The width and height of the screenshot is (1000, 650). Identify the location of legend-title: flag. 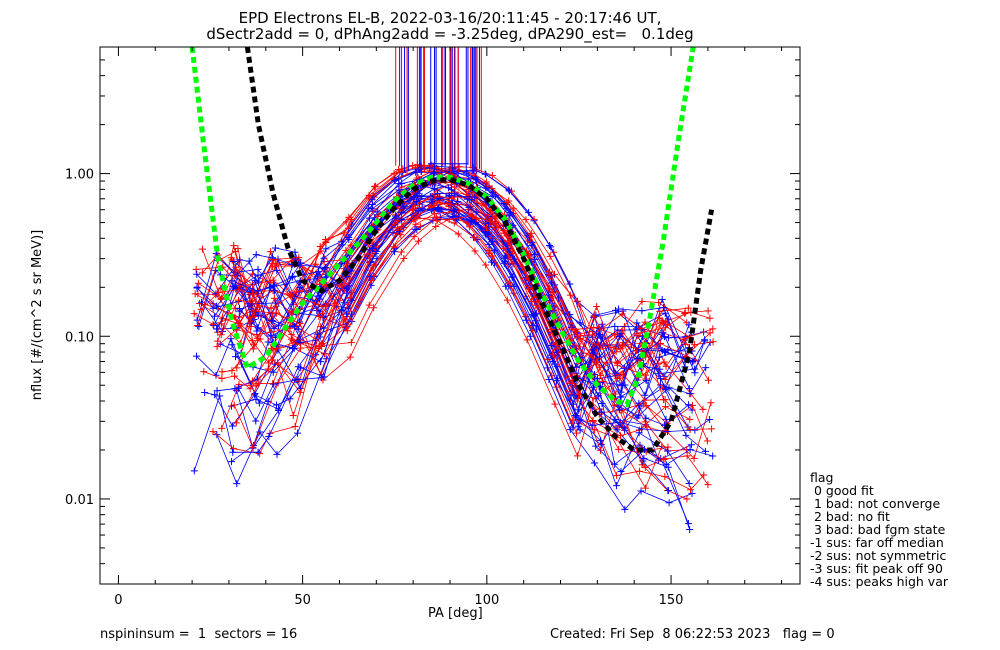
(822, 477).